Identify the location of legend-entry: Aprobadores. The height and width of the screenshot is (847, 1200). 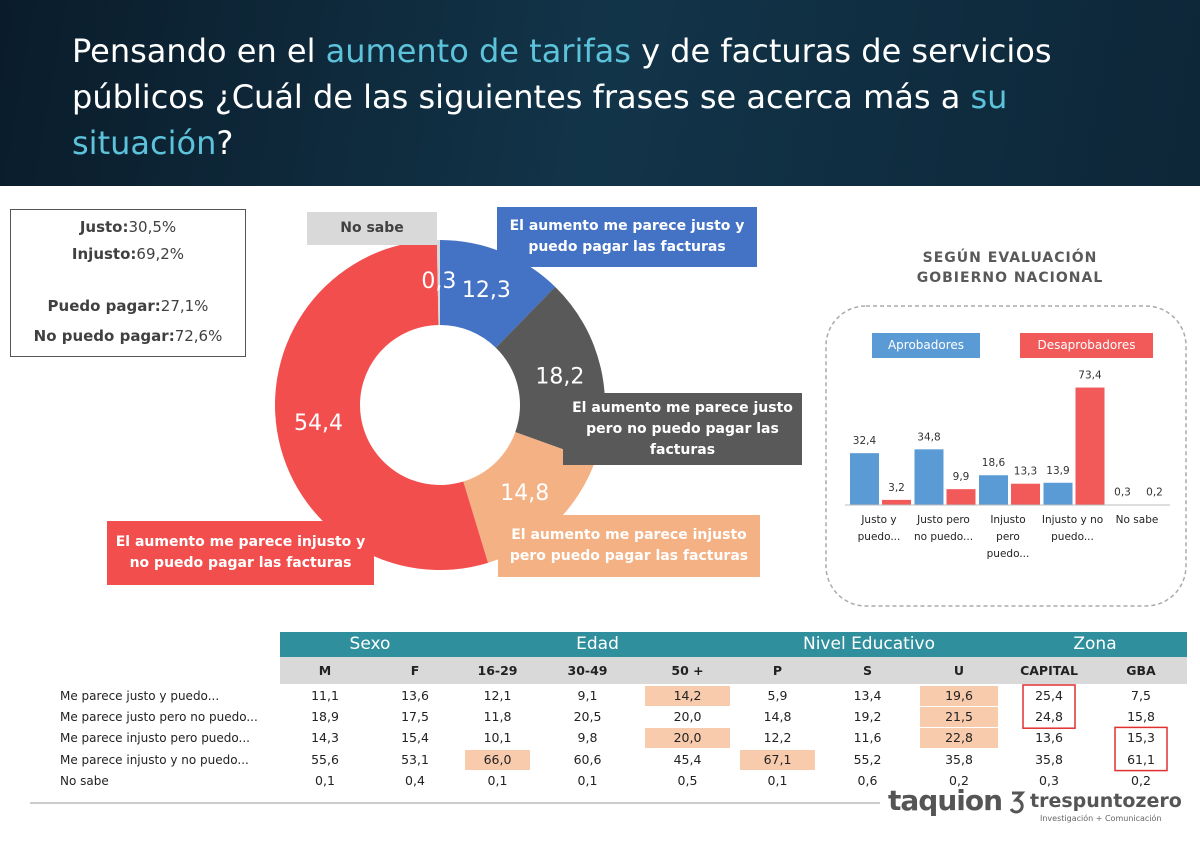
(926, 345).